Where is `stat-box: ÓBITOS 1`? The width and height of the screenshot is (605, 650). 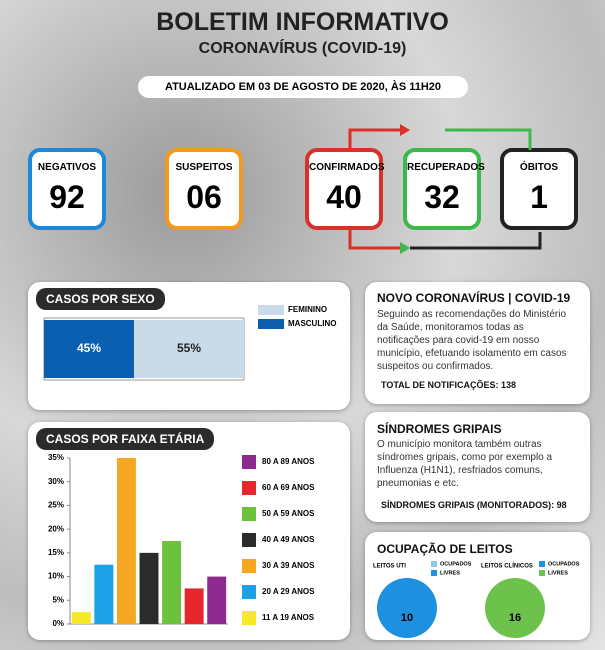
stat-box: ÓBITOS 1 is located at coordinates (539, 189).